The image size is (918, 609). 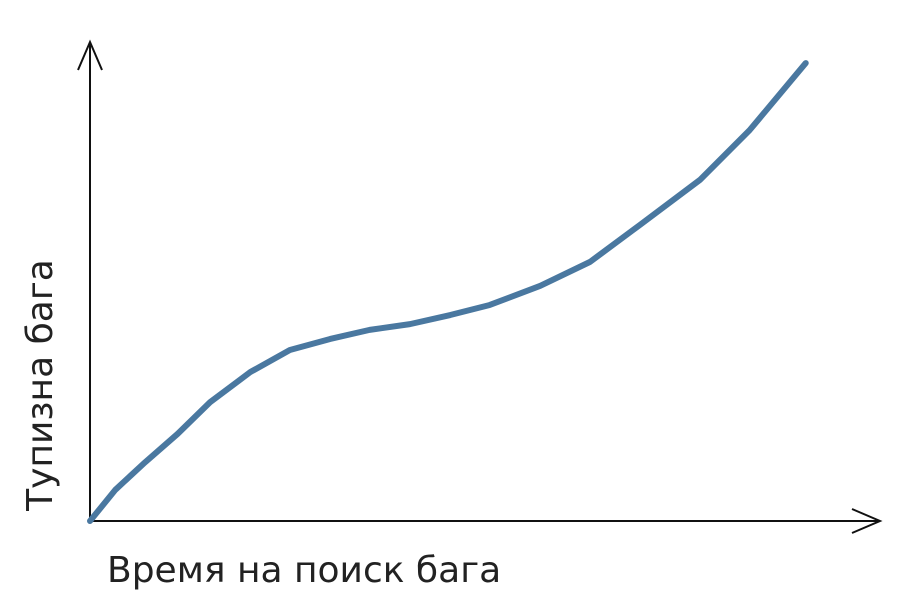 What do you see at coordinates (40, 385) in the screenshot?
I see `y-axis-label: Тупизна бага` at bounding box center [40, 385].